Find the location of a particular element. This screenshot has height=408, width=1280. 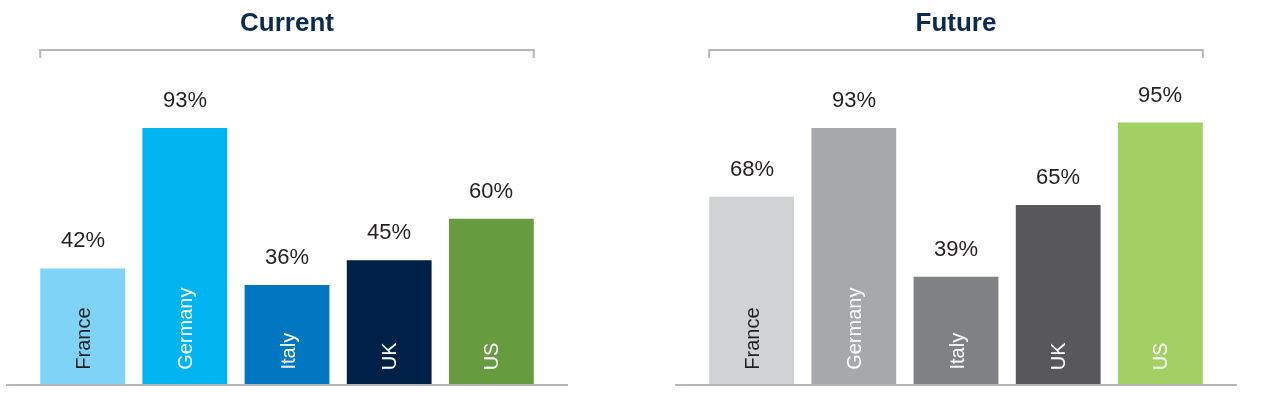

chart-title: Future is located at coordinates (956, 22).